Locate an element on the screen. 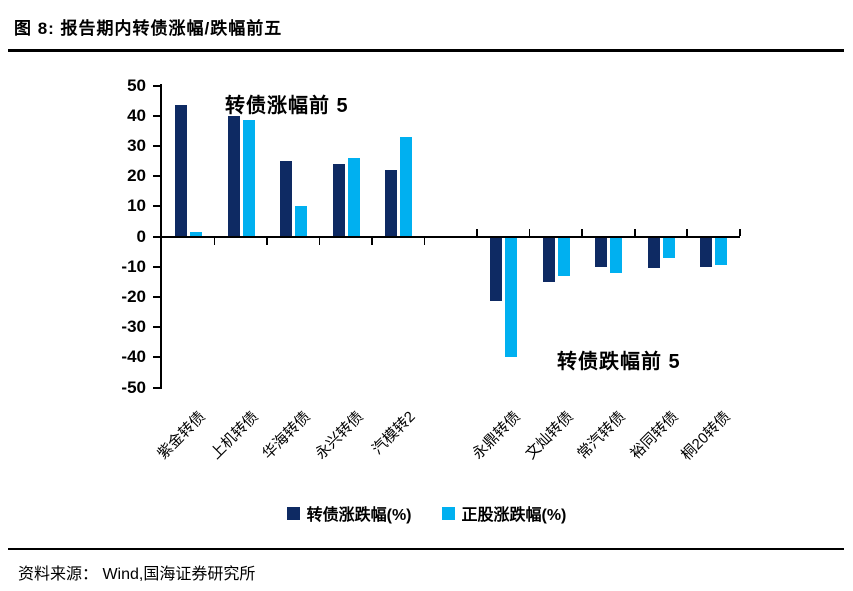  y-axis-line is located at coordinates (161, 236).